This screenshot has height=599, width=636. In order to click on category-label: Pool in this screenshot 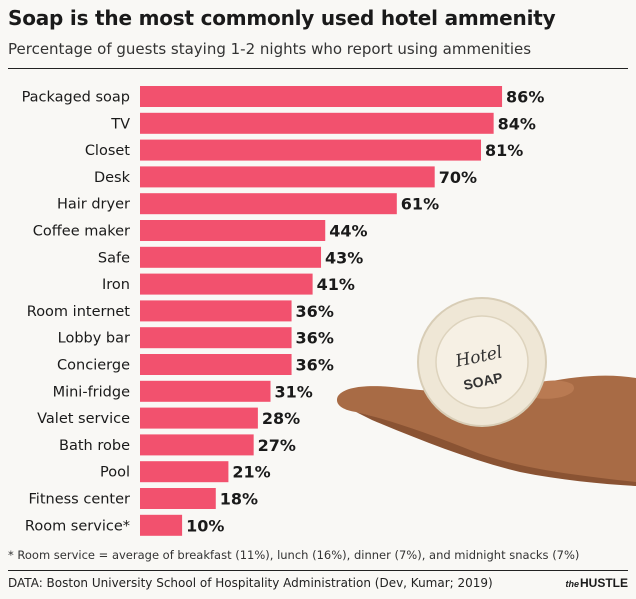, I will do `click(115, 473)`.